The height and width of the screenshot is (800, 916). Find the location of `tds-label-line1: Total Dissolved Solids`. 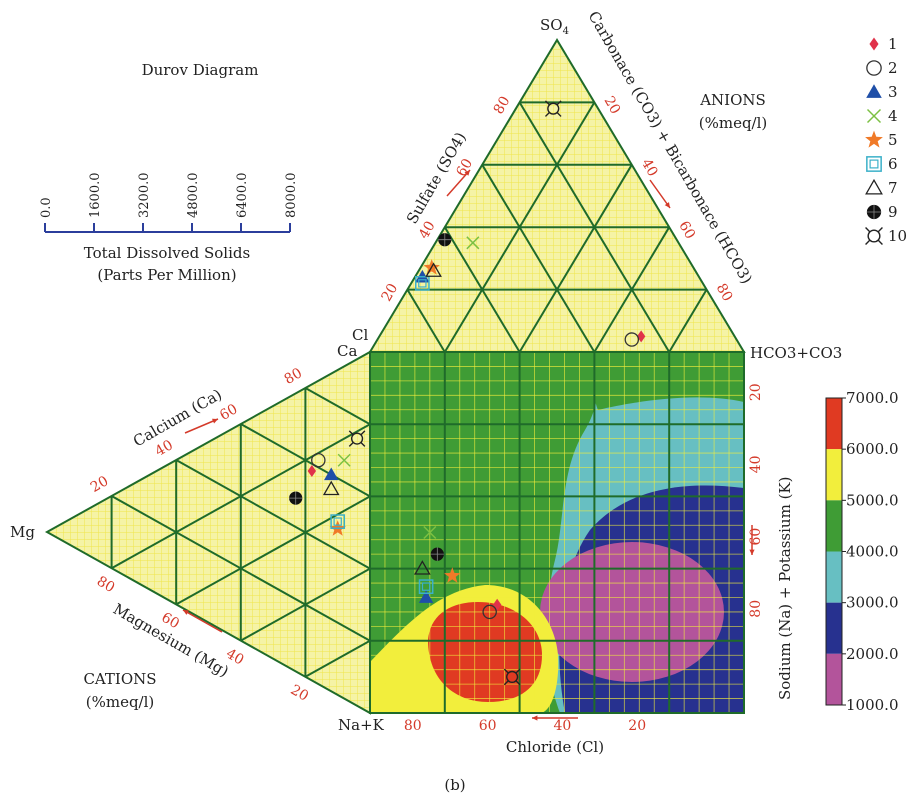

tds-label-line1: Total Dissolved Solids is located at coordinates (167, 253).